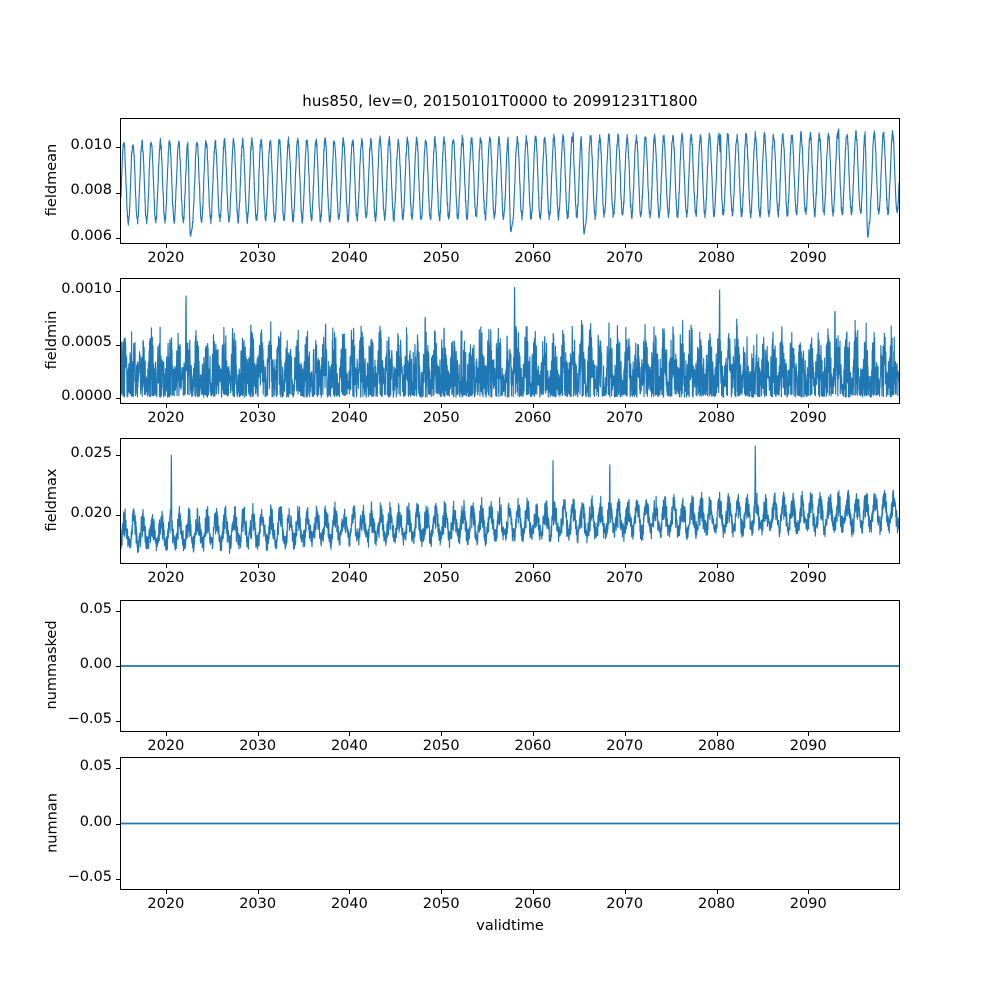  I want to click on y-tick-label: 0.010, so click(91, 144).